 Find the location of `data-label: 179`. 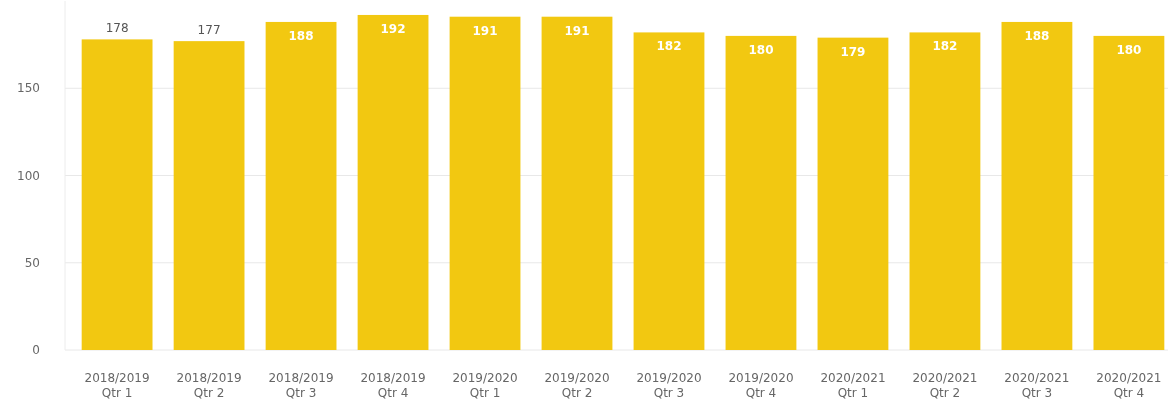

data-label: 179 is located at coordinates (853, 51).